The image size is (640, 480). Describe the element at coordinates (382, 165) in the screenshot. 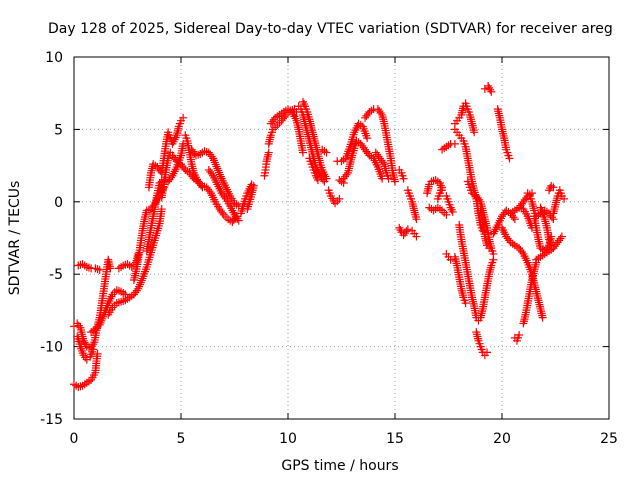

I see `series-t28` at that location.